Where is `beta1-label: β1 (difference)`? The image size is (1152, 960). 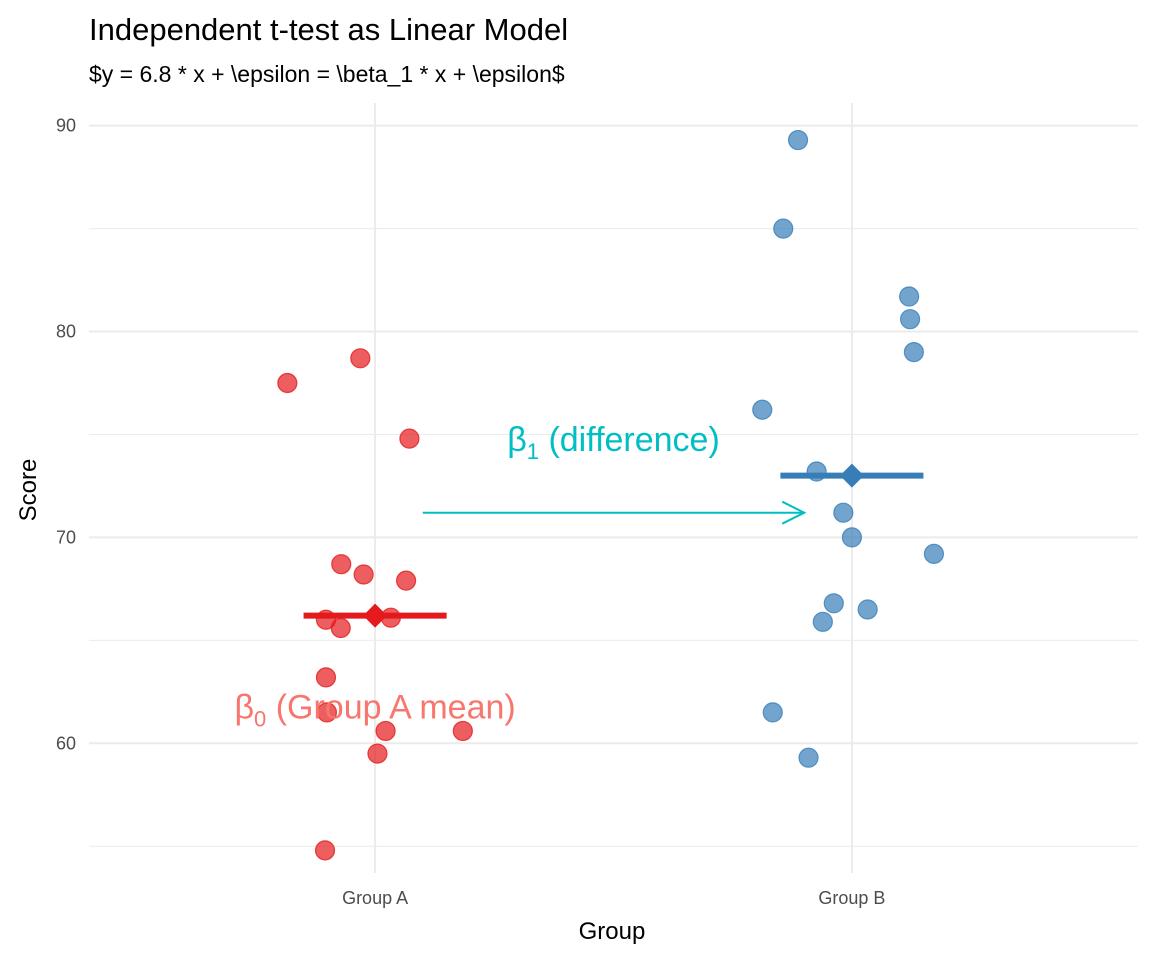
beta1-label: β1 (difference) is located at coordinates (613, 442).